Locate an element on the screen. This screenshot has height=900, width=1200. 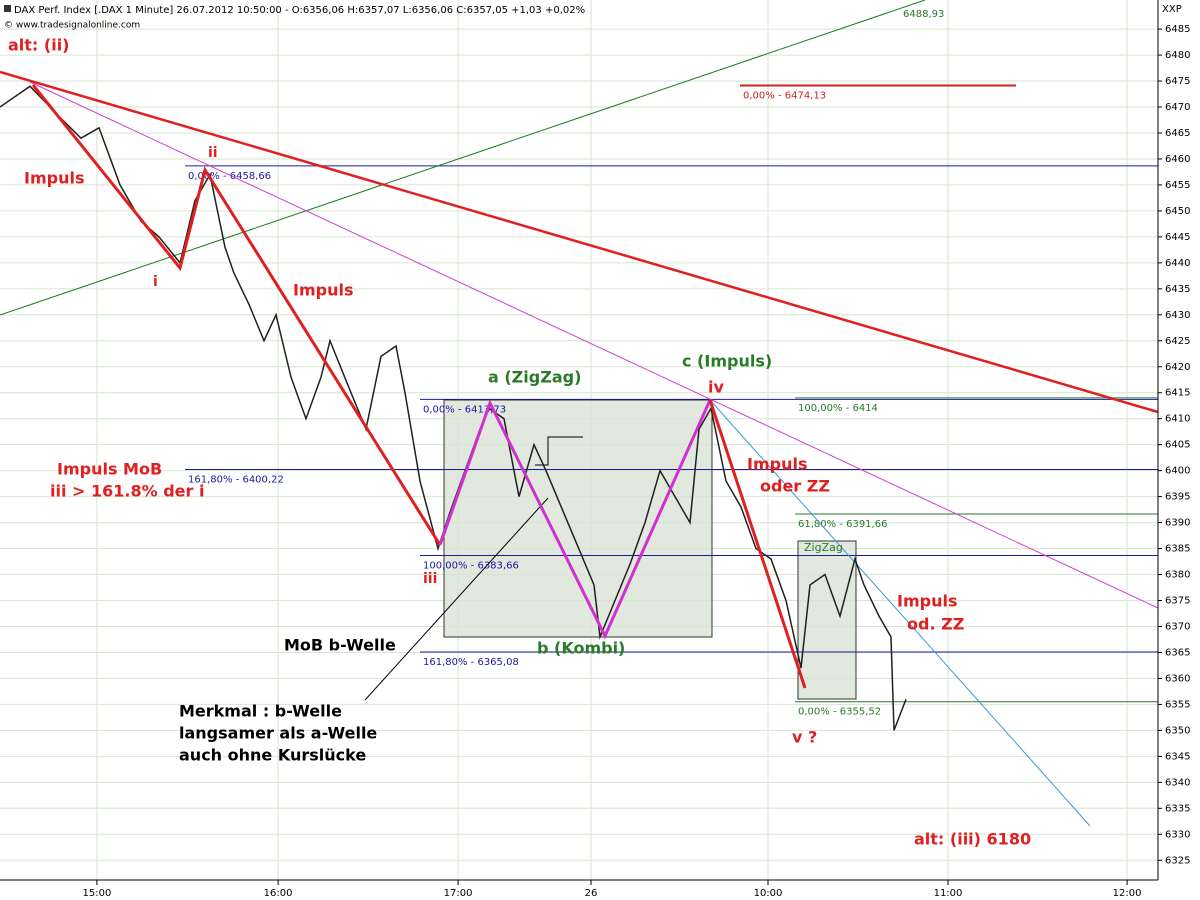
y-tick-label: 6465 is located at coordinates (1177, 133).